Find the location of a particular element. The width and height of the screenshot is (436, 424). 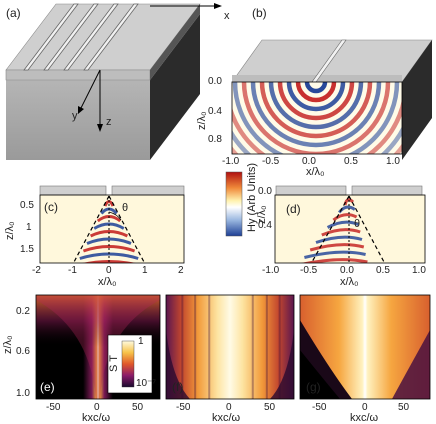

c-cone-left is located at coordinates (91, 229).